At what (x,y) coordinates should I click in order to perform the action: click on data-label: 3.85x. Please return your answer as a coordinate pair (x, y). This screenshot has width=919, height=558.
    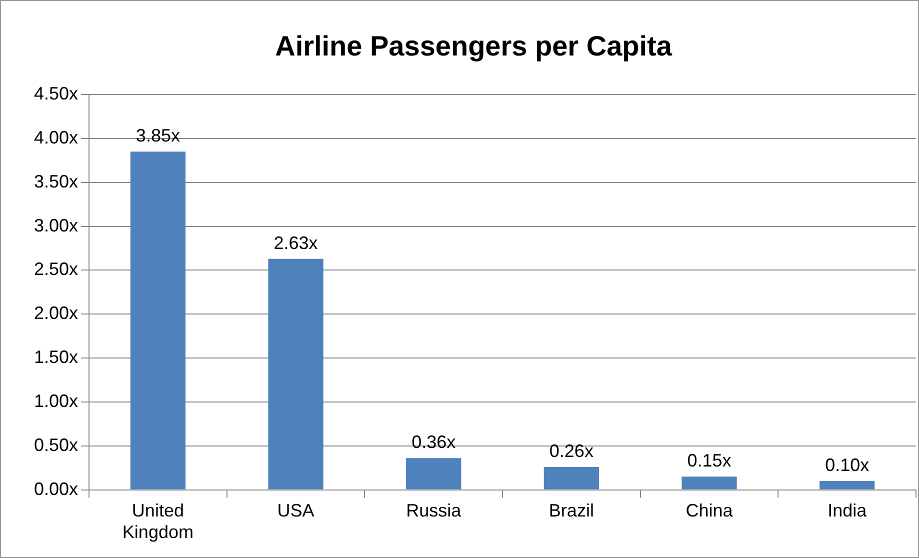
    Looking at the image, I should click on (158, 136).